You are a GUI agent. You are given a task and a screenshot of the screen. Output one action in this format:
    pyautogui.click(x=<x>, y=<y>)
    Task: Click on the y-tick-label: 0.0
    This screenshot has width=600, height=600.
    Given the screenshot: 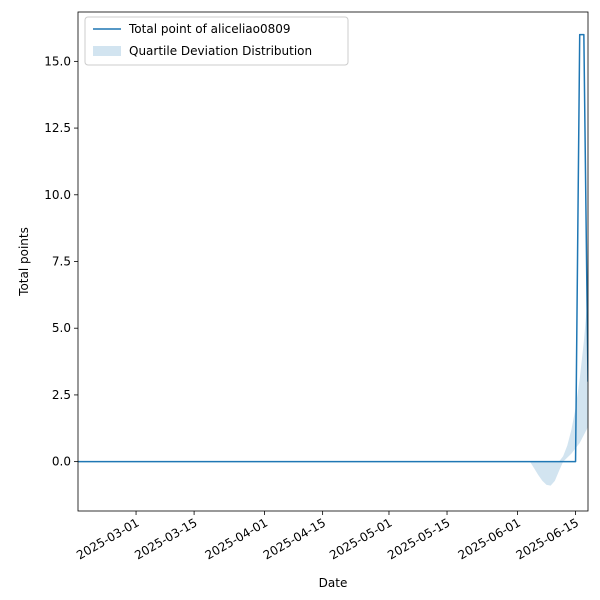 What is the action you would take?
    pyautogui.click(x=61, y=462)
    